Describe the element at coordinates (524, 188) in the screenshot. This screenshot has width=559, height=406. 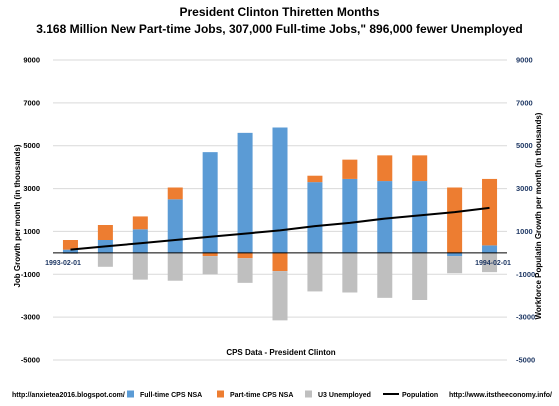
I see `y2-tick-label: 3000` at that location.